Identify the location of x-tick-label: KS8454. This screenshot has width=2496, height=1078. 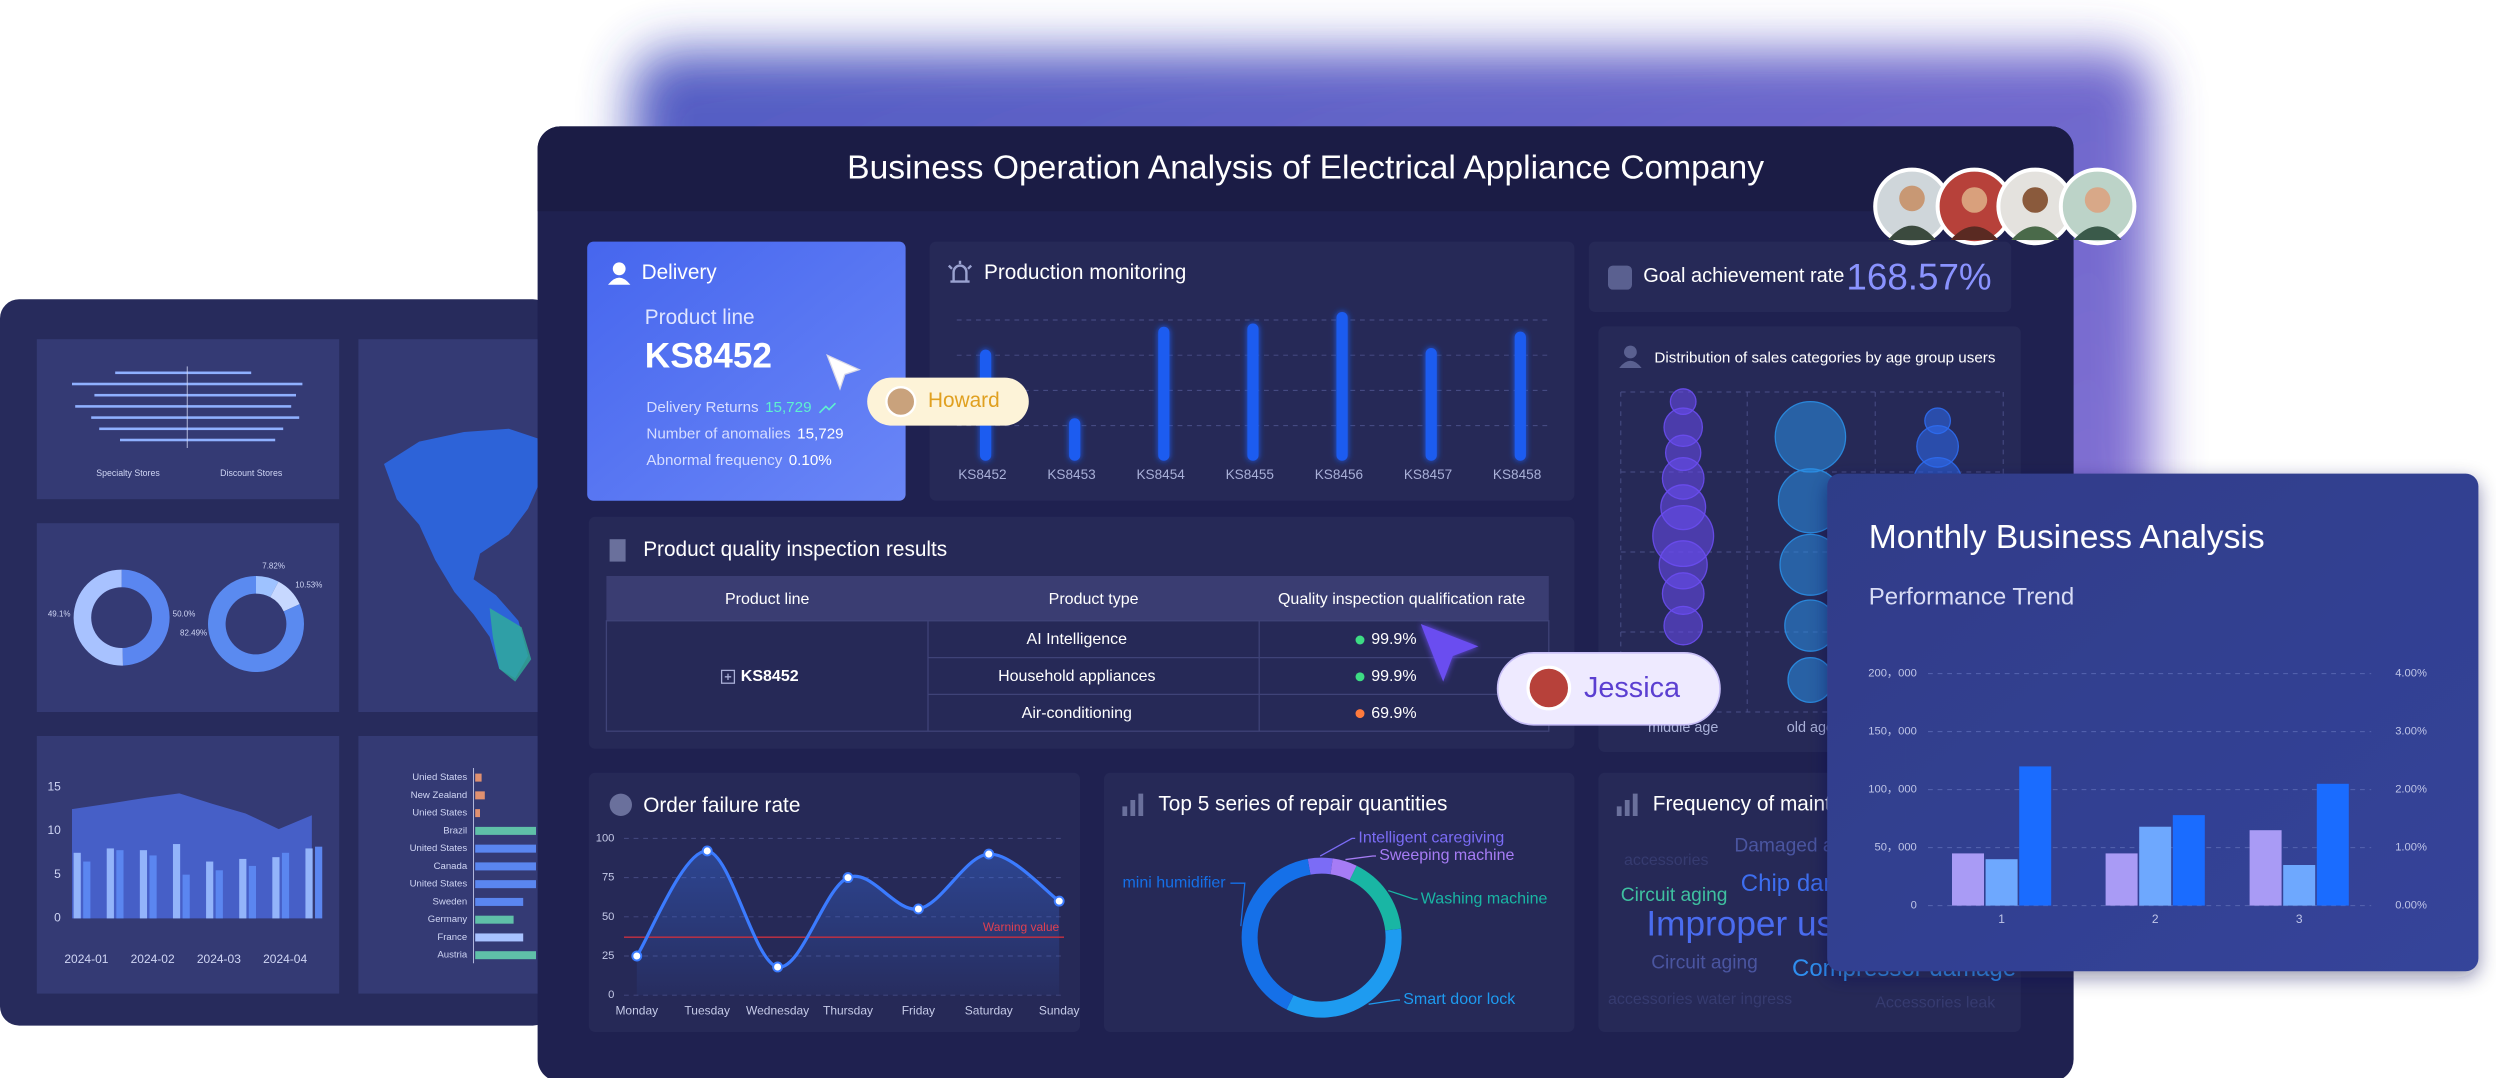
(1160, 474).